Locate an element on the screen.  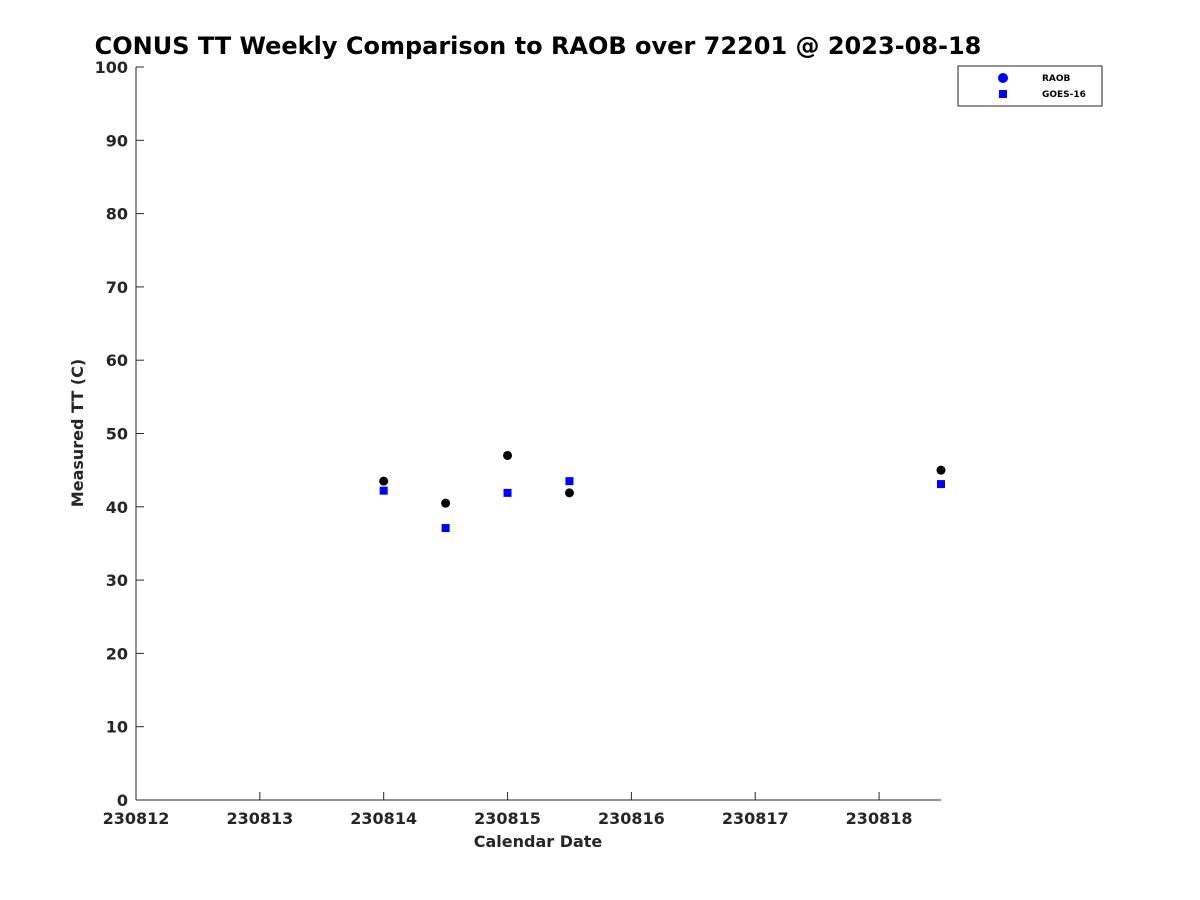
y-tick-label: 90 is located at coordinates (117, 140).